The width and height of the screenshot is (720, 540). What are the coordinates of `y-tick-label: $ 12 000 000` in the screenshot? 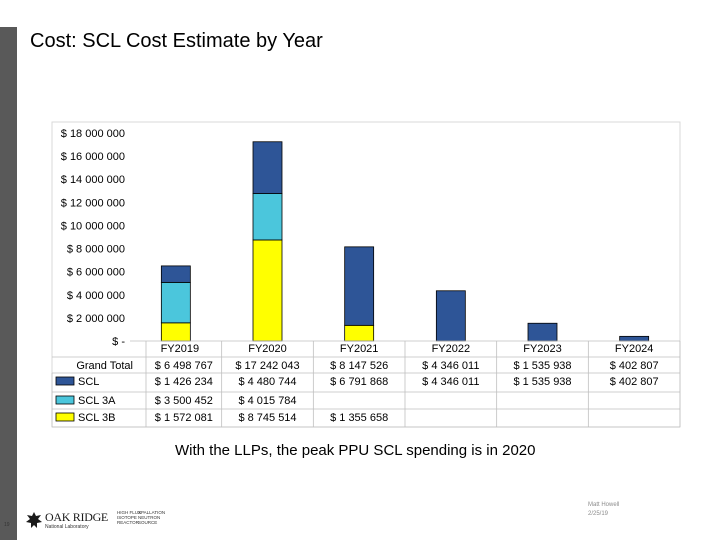 It's located at (93, 203).